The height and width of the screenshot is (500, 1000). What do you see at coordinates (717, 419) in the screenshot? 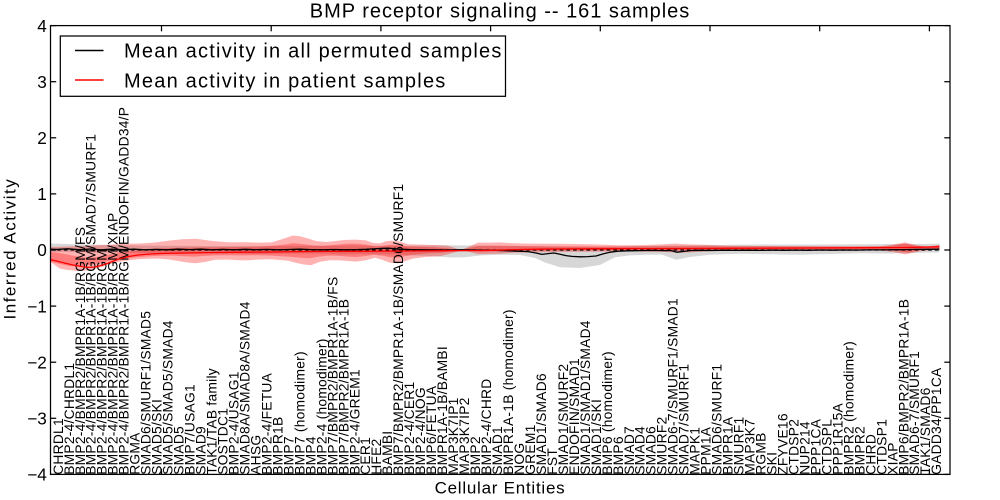
I see `svg-text: SMAD6/SMURF1` at bounding box center [717, 419].